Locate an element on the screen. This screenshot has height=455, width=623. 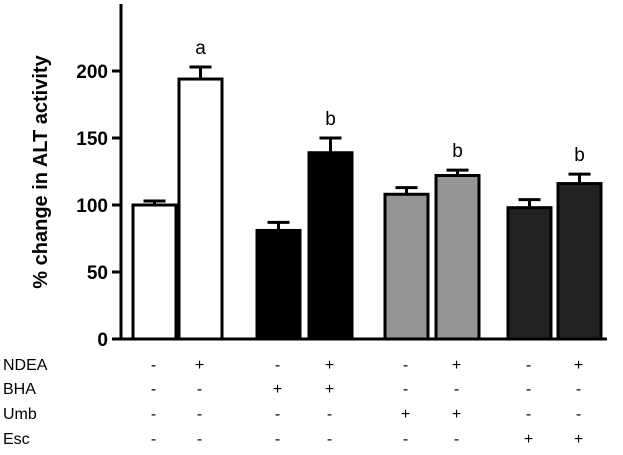
y-tick-label: 50 is located at coordinates (97, 273).